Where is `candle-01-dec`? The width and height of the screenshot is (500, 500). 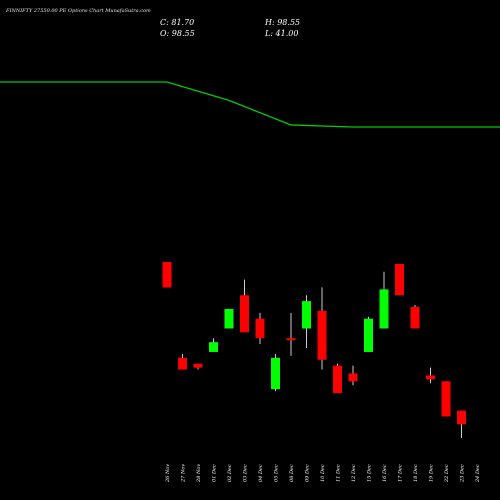 candle-01-dec is located at coordinates (213, 345).